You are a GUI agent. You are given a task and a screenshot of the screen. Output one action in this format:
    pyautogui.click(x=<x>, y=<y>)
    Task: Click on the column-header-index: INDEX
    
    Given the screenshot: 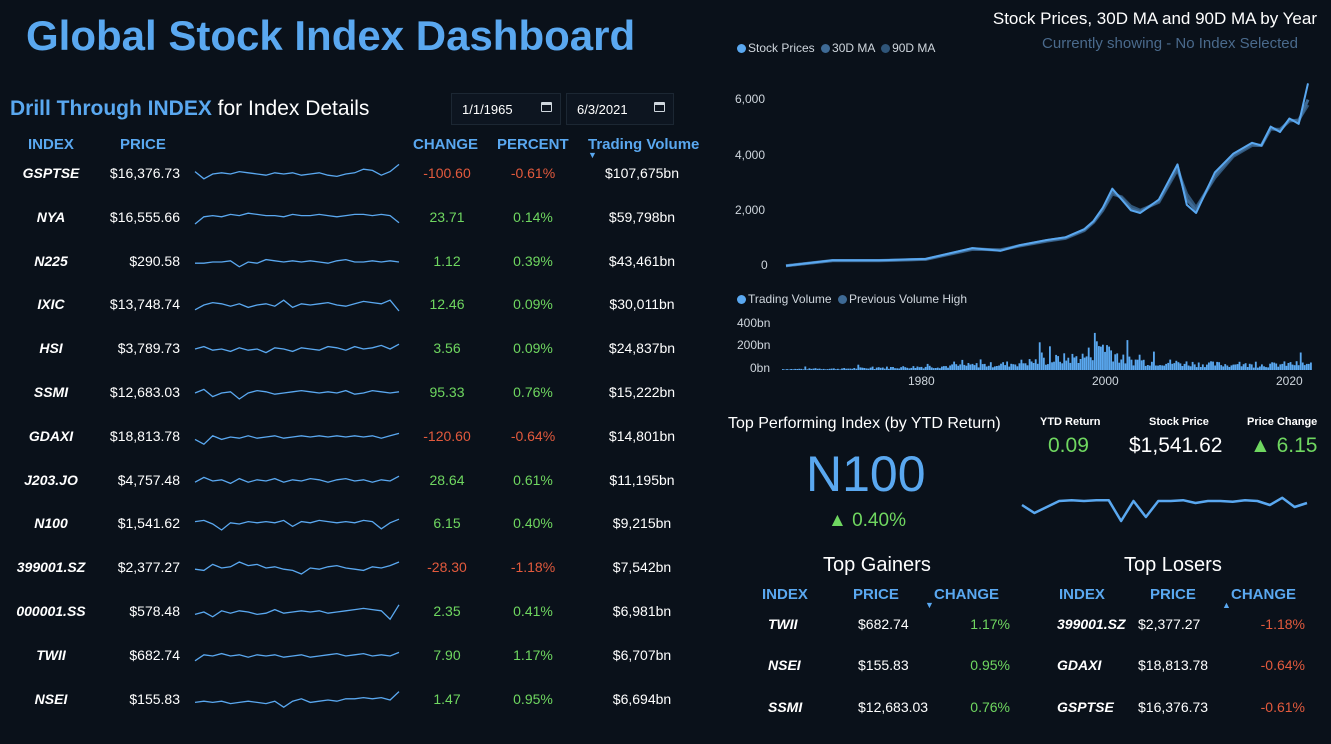 What is the action you would take?
    pyautogui.click(x=51, y=144)
    